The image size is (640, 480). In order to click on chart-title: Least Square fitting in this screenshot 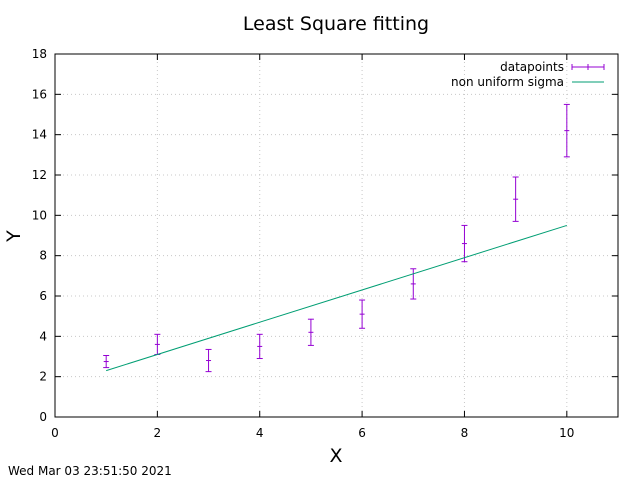, I will do `click(336, 24)`.